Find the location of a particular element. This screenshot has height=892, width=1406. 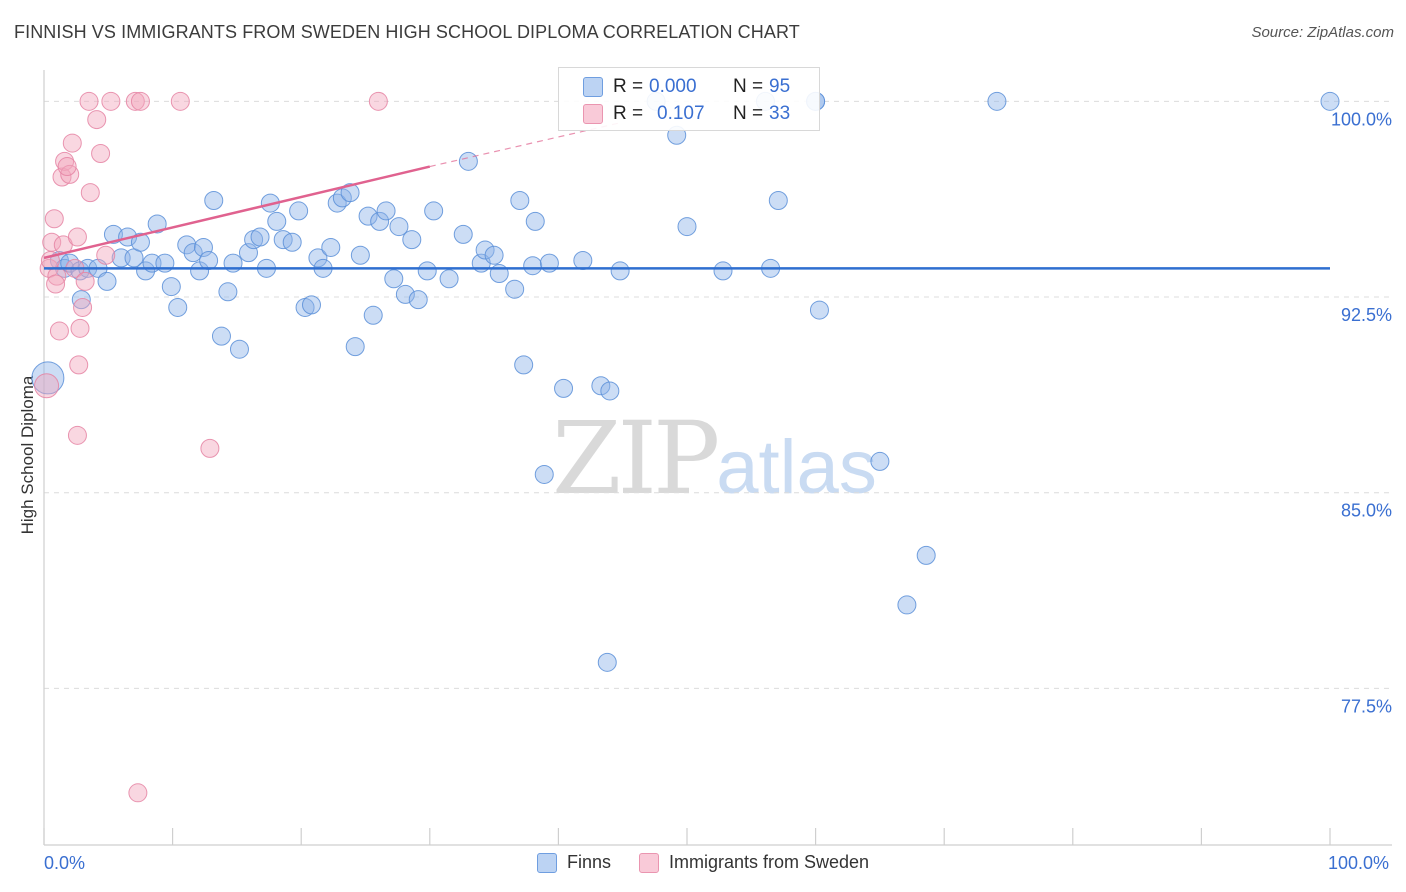

finns-legend-label: Finns is located at coordinates (588, 862).